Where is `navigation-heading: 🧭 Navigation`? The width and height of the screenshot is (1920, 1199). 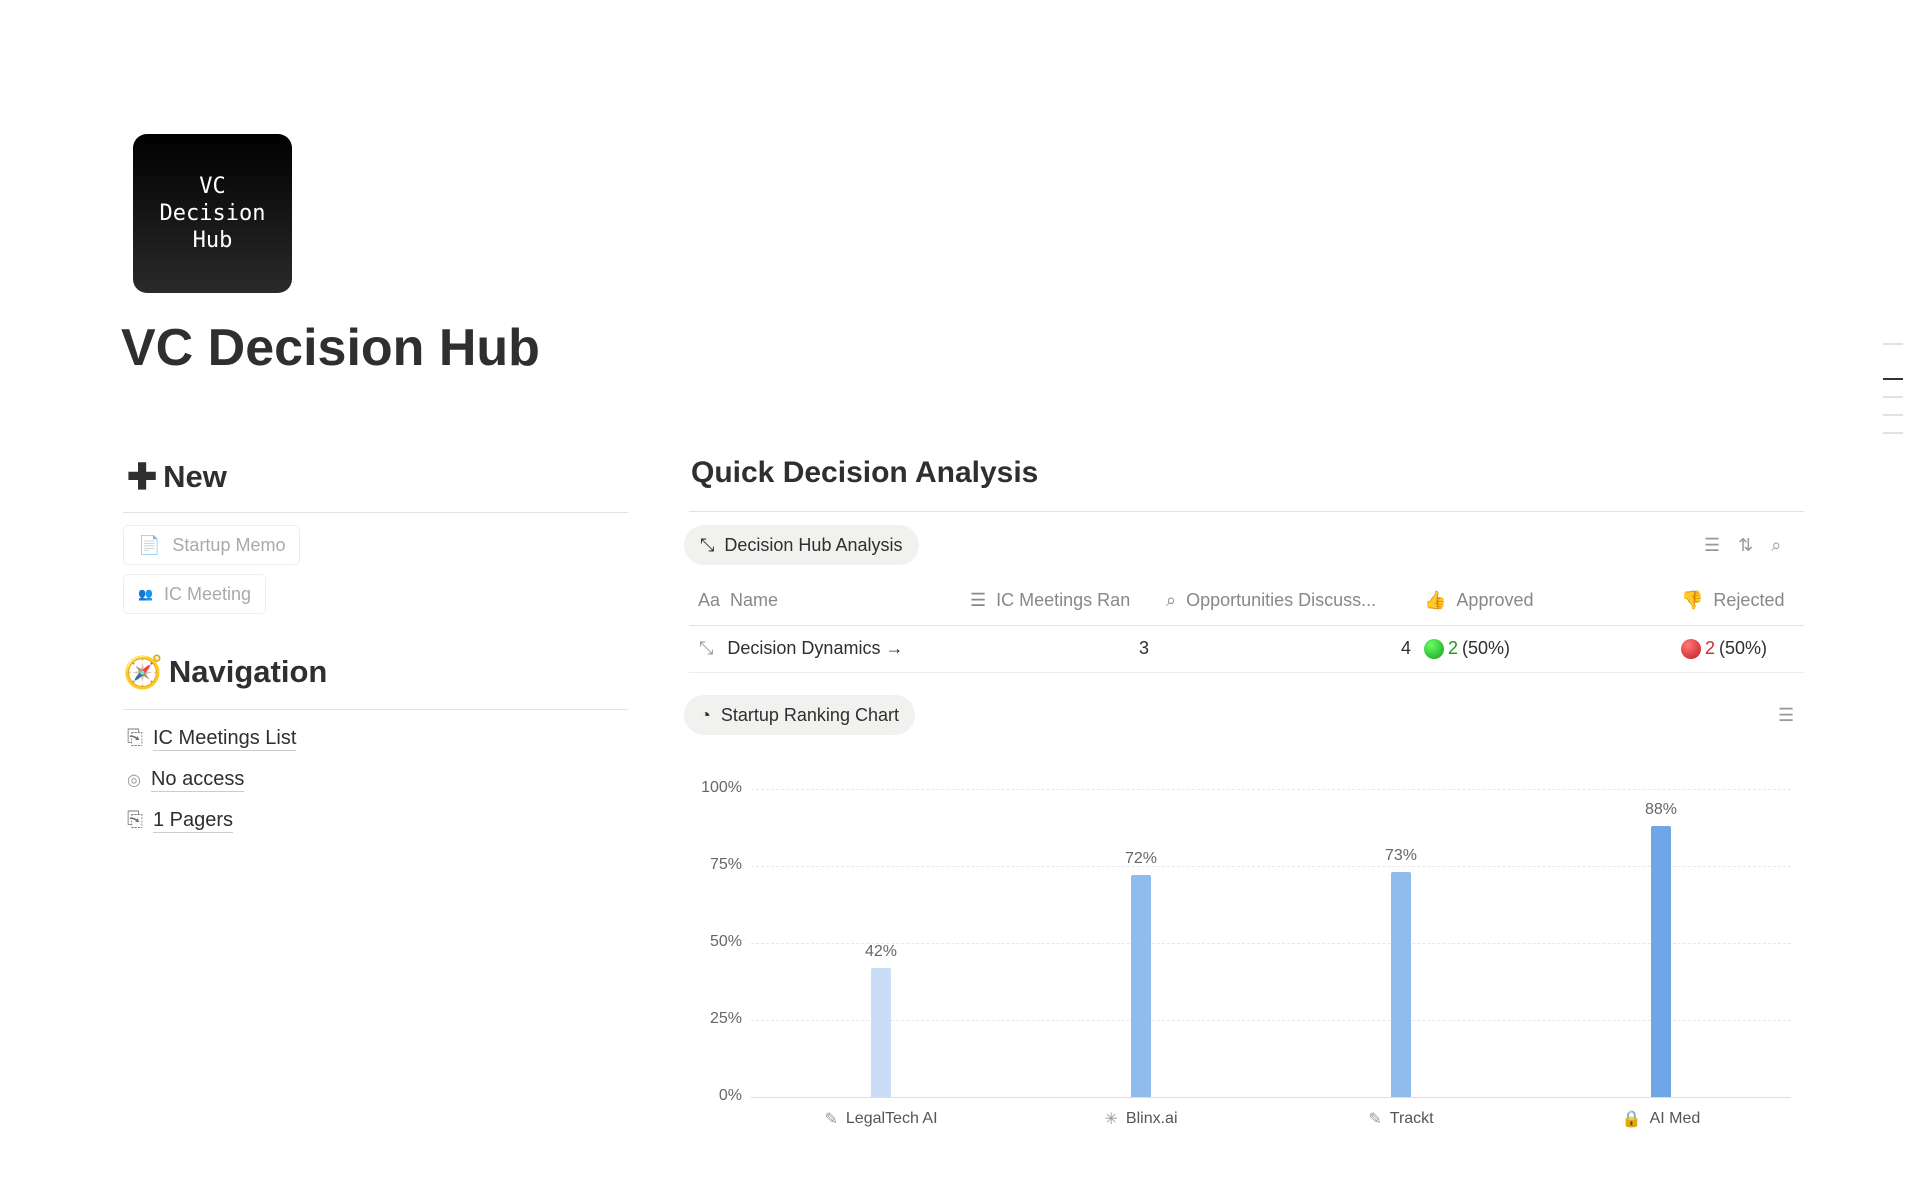
navigation-heading: 🧭 Navigation is located at coordinates (225, 672).